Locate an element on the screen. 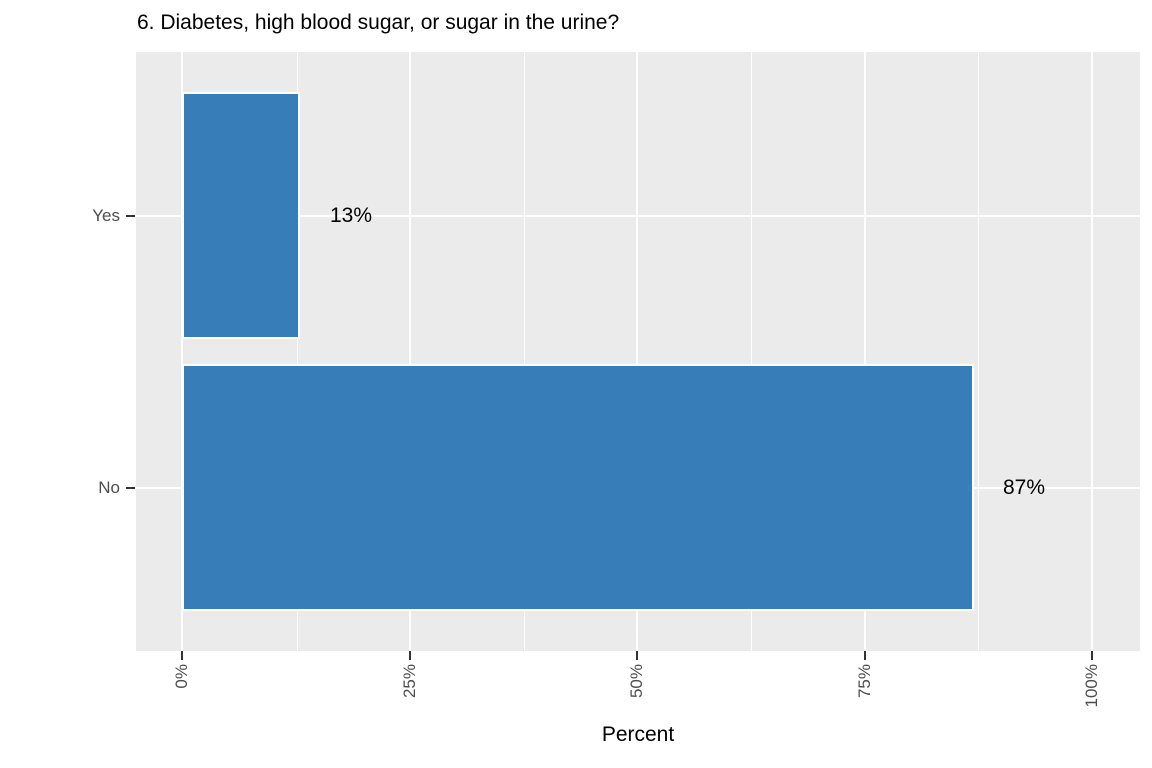 This screenshot has width=1152, height=768. horizontal-major-gridline is located at coordinates (638, 215).